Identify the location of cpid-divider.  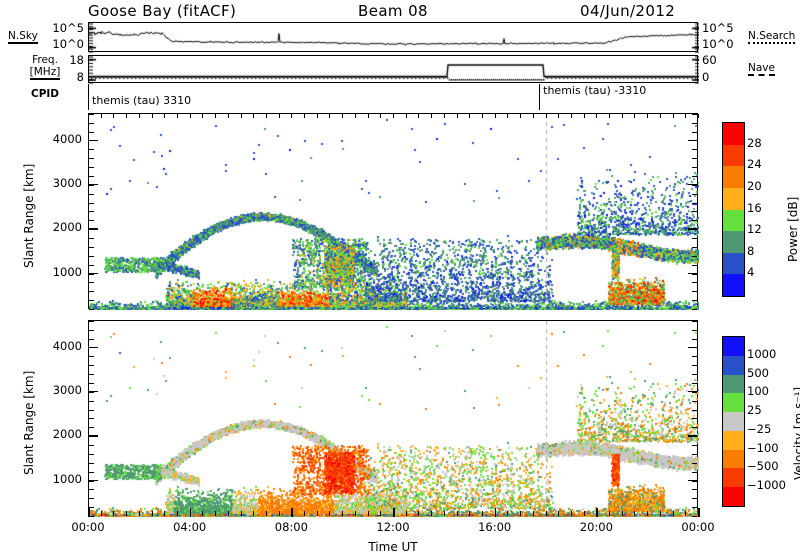
(540, 97).